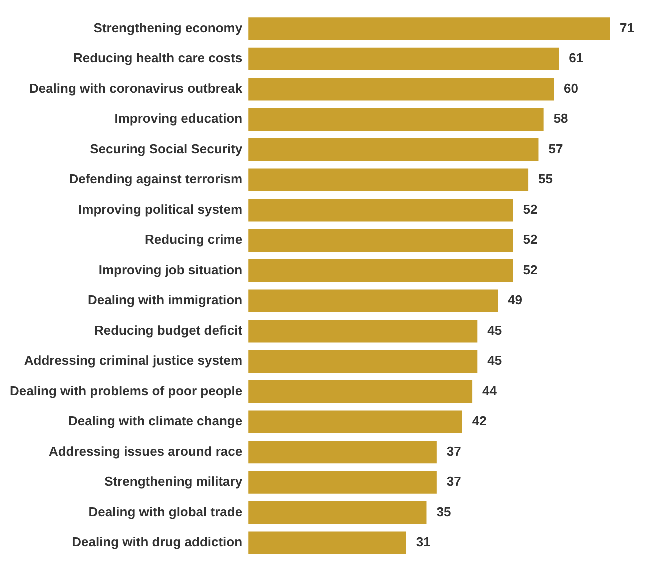 The image size is (648, 572). What do you see at coordinates (170, 270) in the screenshot?
I see `y-tick-label: Improving job situation` at bounding box center [170, 270].